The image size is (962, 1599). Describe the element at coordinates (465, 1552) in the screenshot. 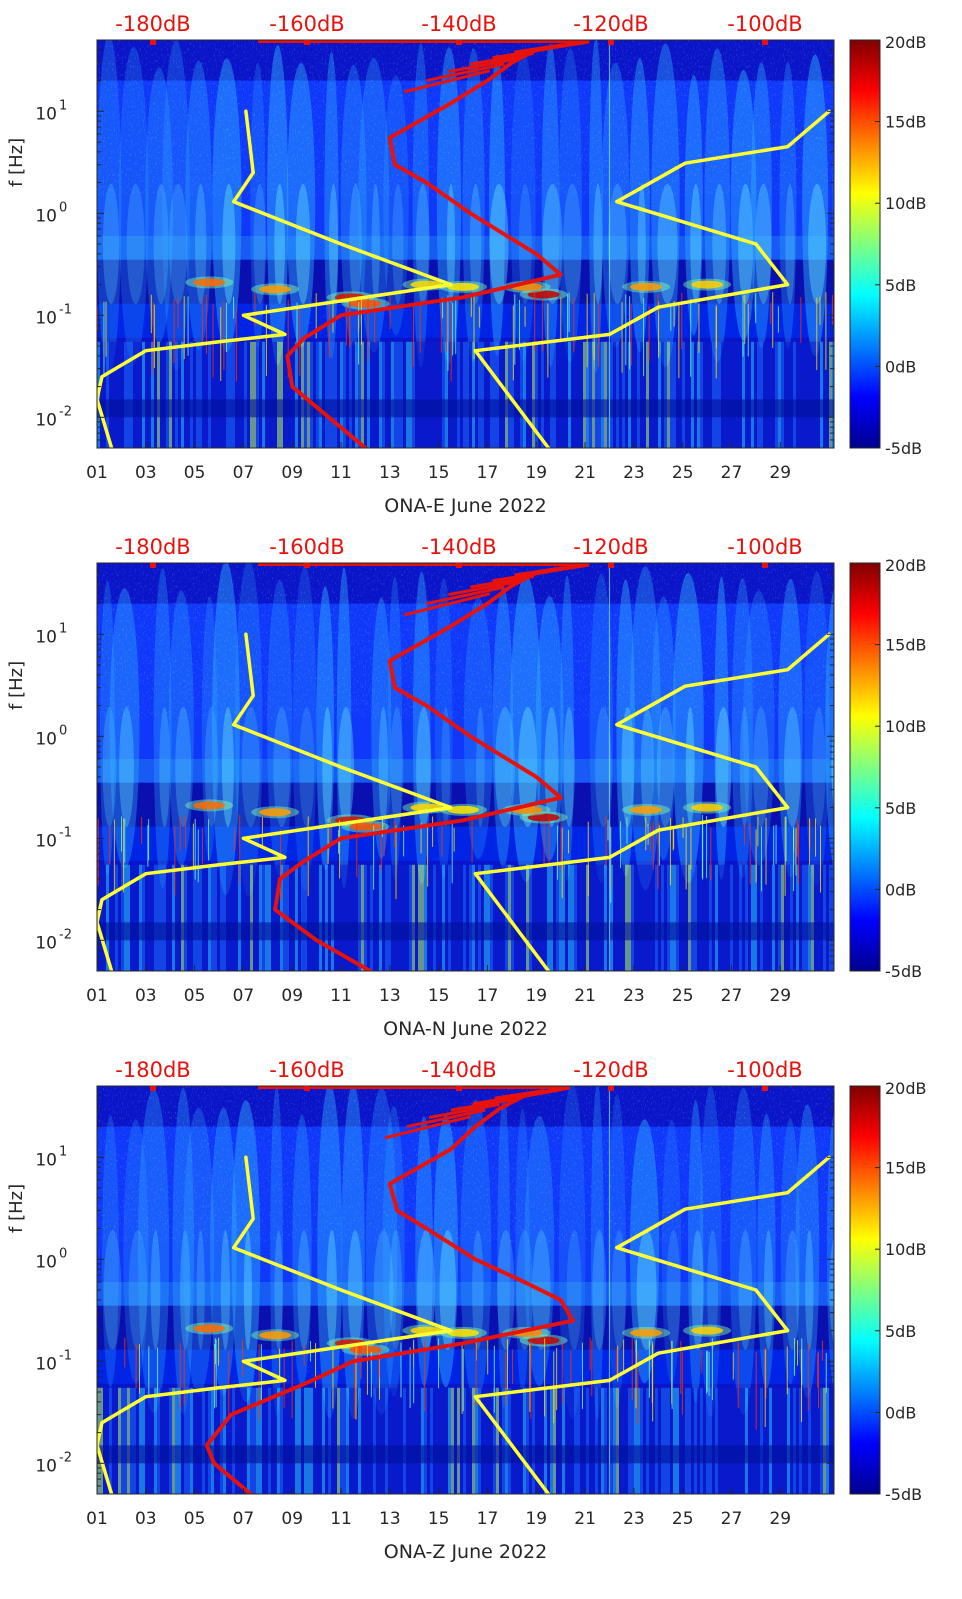

I see `x-axis-label: ONA-Z June 2022` at that location.